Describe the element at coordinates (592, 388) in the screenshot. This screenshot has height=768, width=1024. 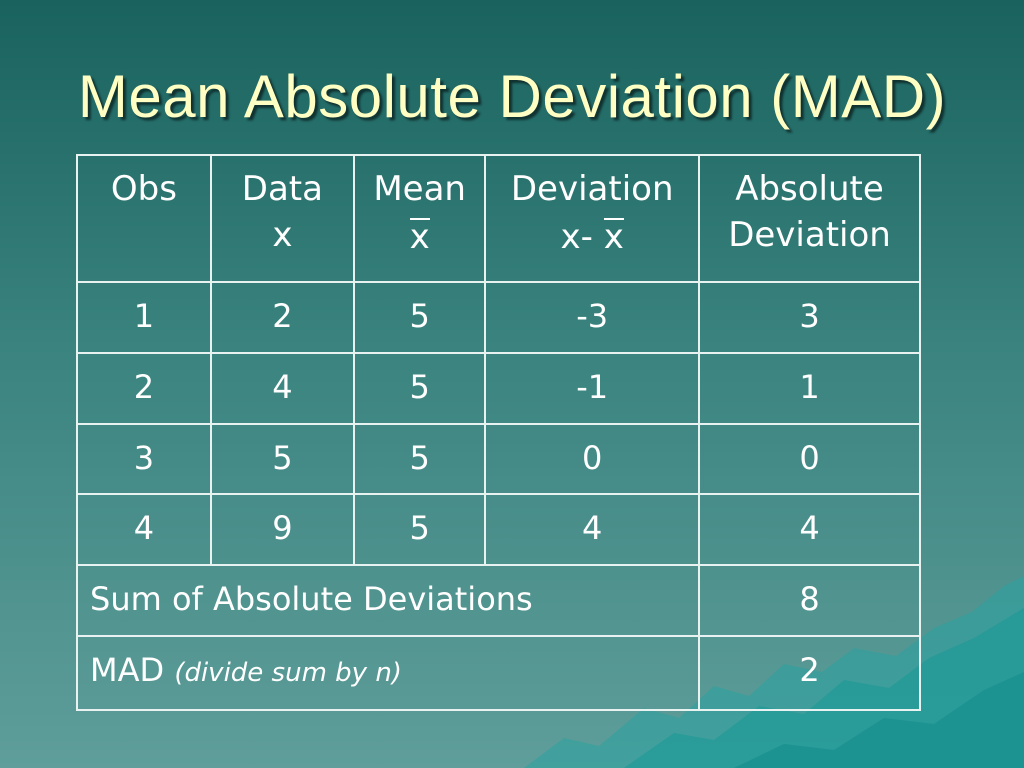
I see `cell-deviation: -1` at that location.